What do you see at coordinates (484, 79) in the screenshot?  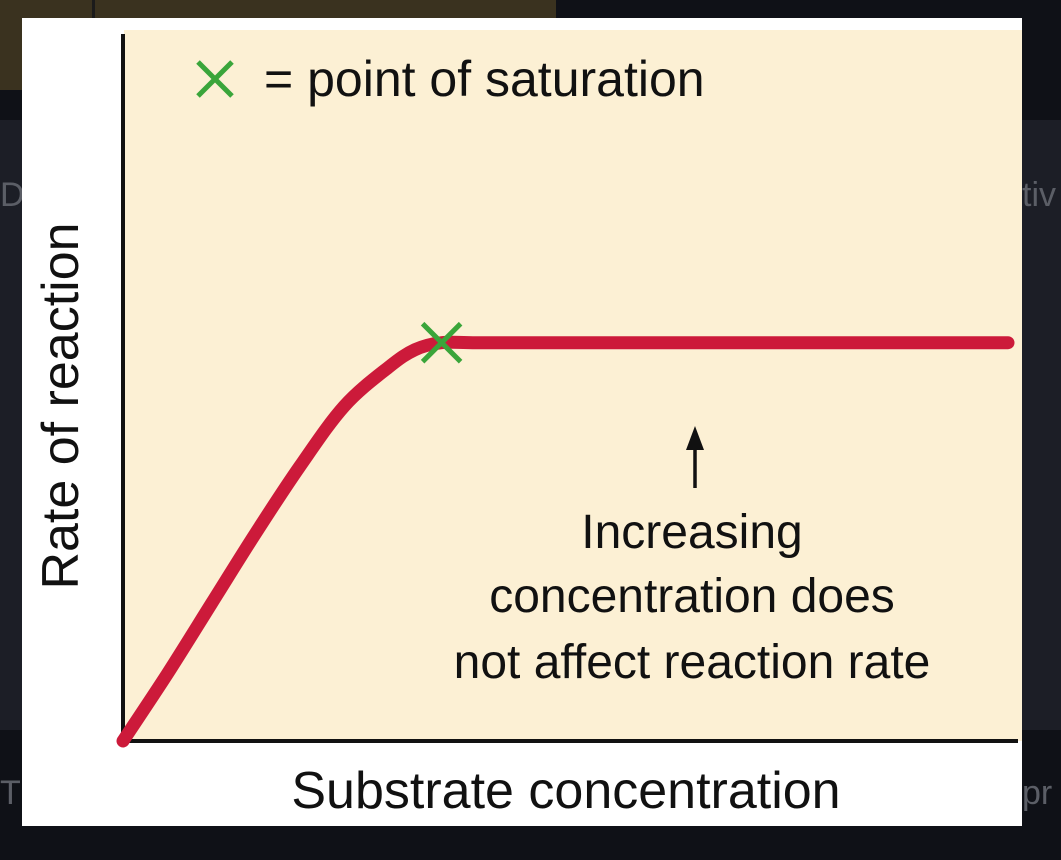 I see `legend-text: = point of saturation` at bounding box center [484, 79].